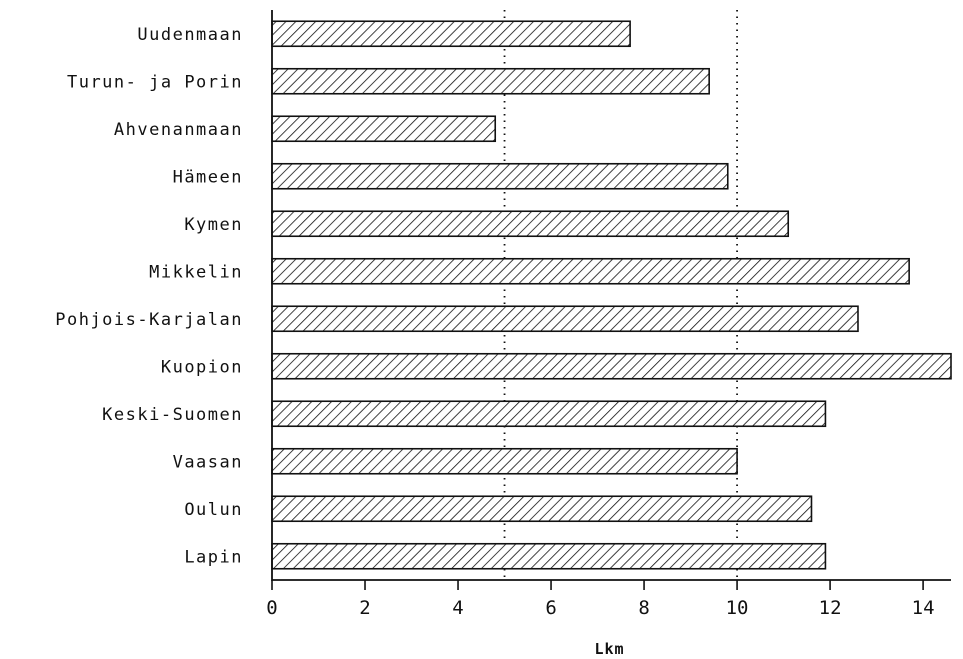 The image size is (963, 659). Describe the element at coordinates (202, 367) in the screenshot. I see `category-label: Kuopion` at that location.